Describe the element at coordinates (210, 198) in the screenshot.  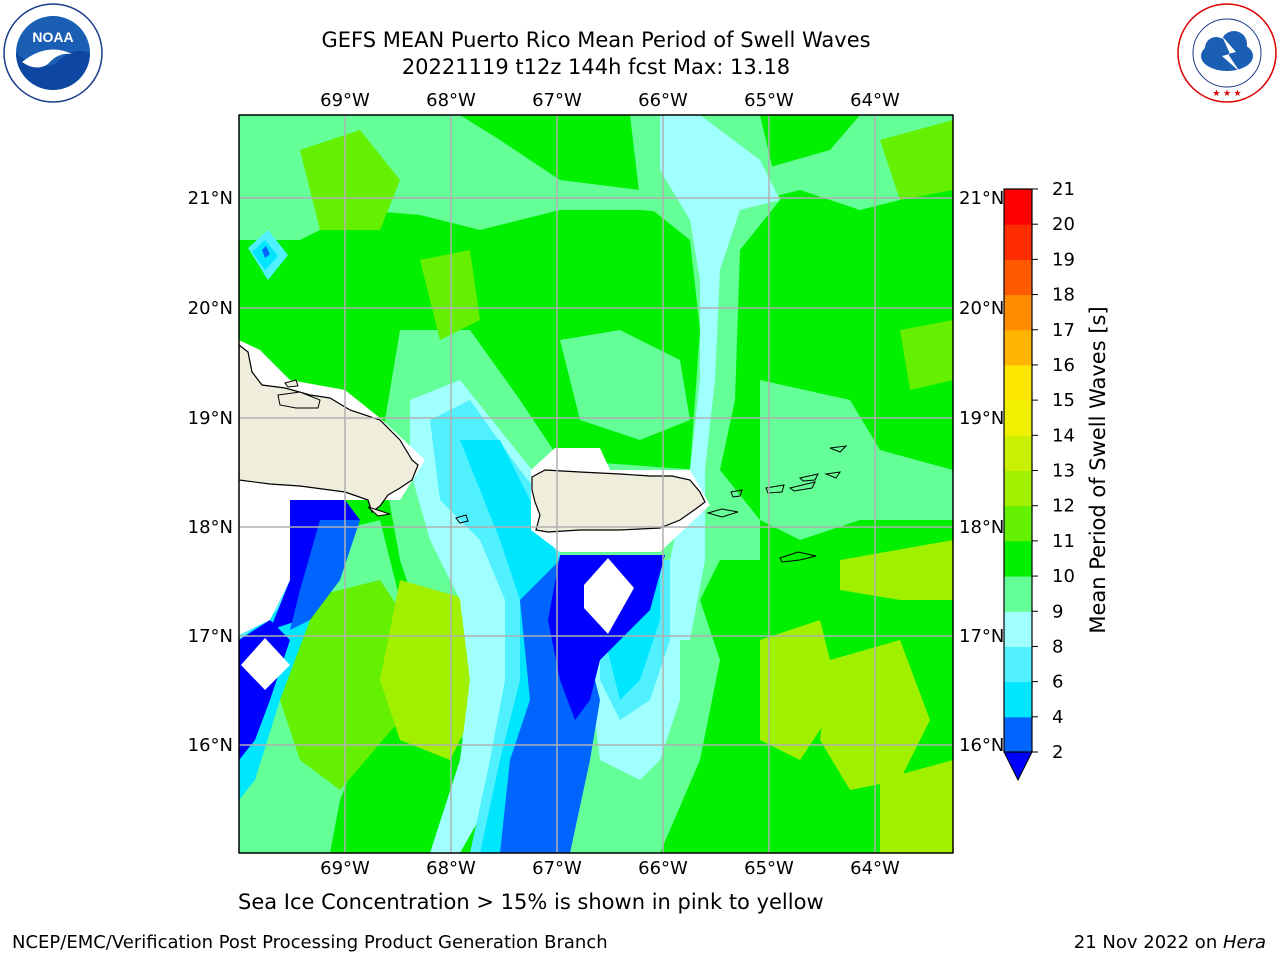
I see `lat-label-left: 21°N` at that location.